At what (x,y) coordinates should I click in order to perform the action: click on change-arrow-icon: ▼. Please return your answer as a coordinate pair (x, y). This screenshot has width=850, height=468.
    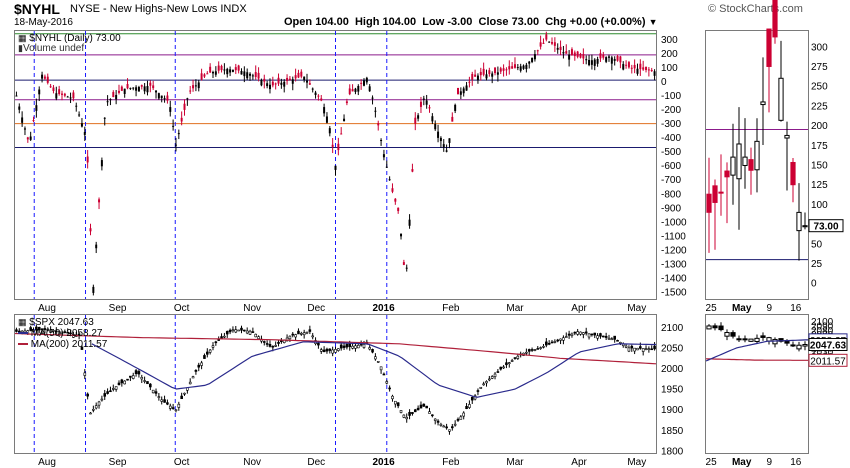
    Looking at the image, I should click on (653, 22).